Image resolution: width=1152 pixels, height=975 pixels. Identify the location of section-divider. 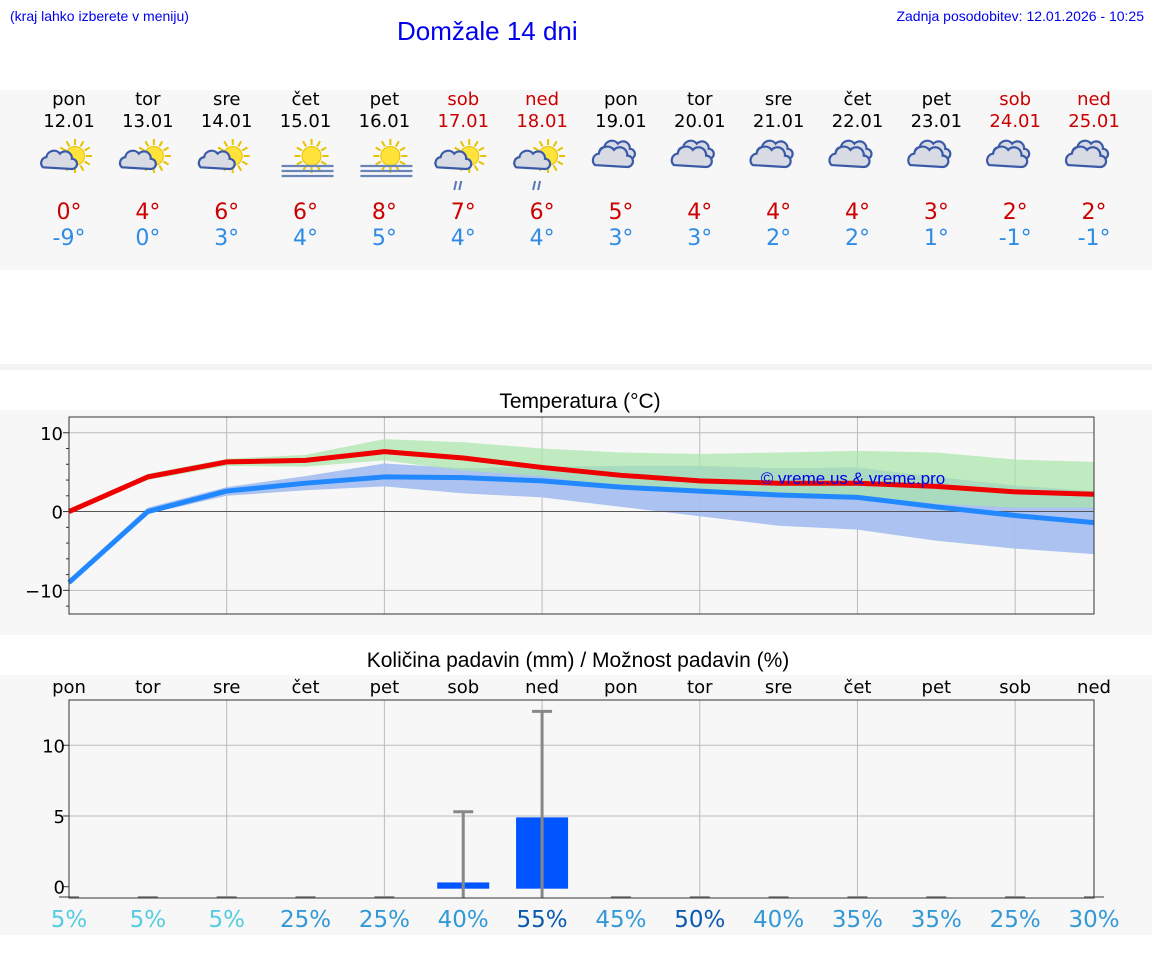
(576, 367).